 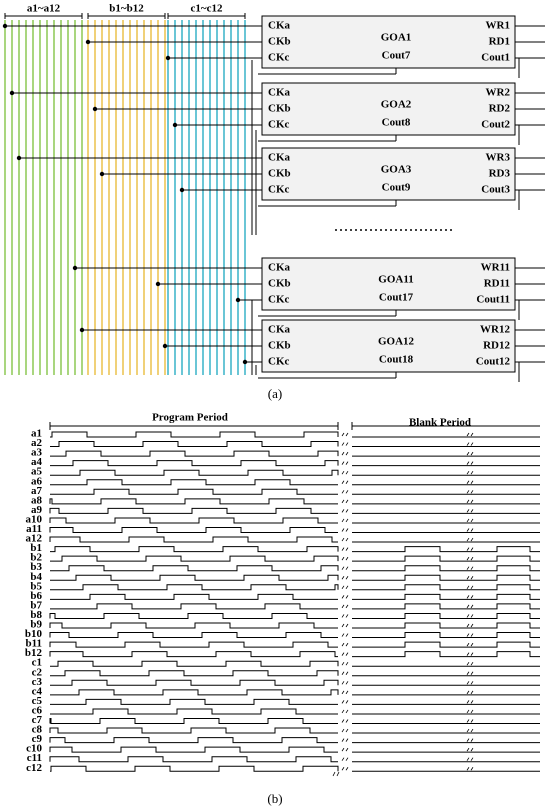 I want to click on signal-label: a2, so click(x=37, y=443).